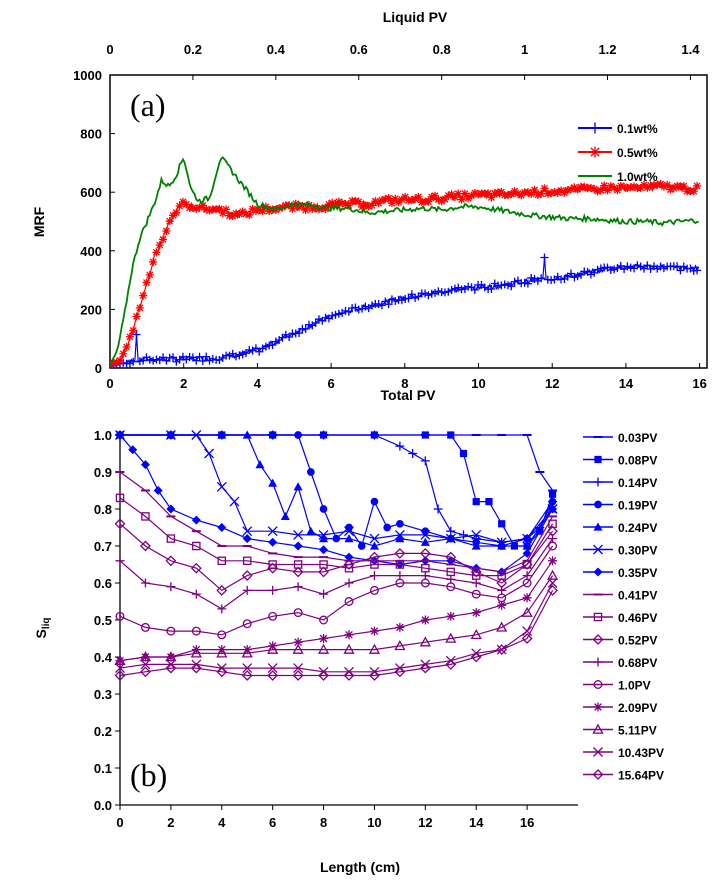 The image size is (715, 880). What do you see at coordinates (148, 105) in the screenshot?
I see `panel-label-a: (a)` at bounding box center [148, 105].